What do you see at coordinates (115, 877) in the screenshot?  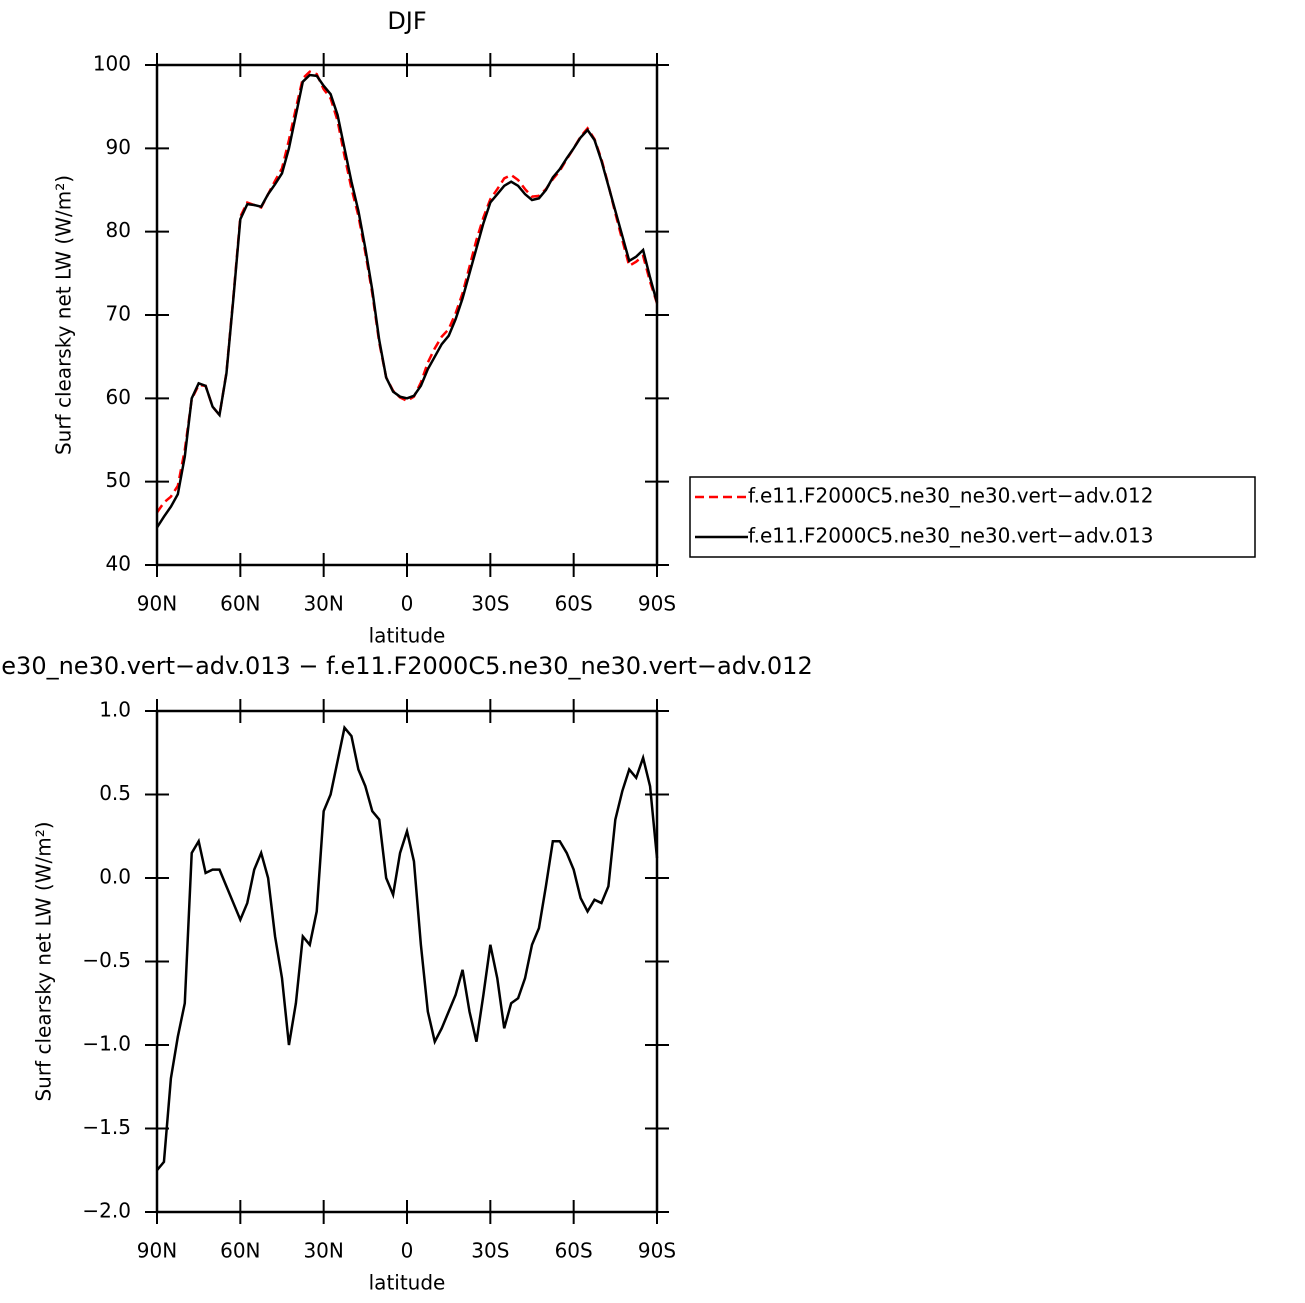 I see `y-tick-label: 0.0` at bounding box center [115, 877].